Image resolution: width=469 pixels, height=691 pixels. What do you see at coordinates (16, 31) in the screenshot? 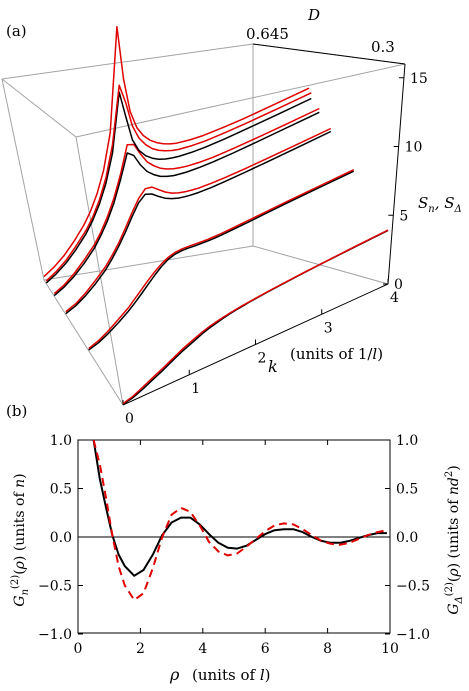
I see `panel-a-label: (a)` at bounding box center [16, 31].